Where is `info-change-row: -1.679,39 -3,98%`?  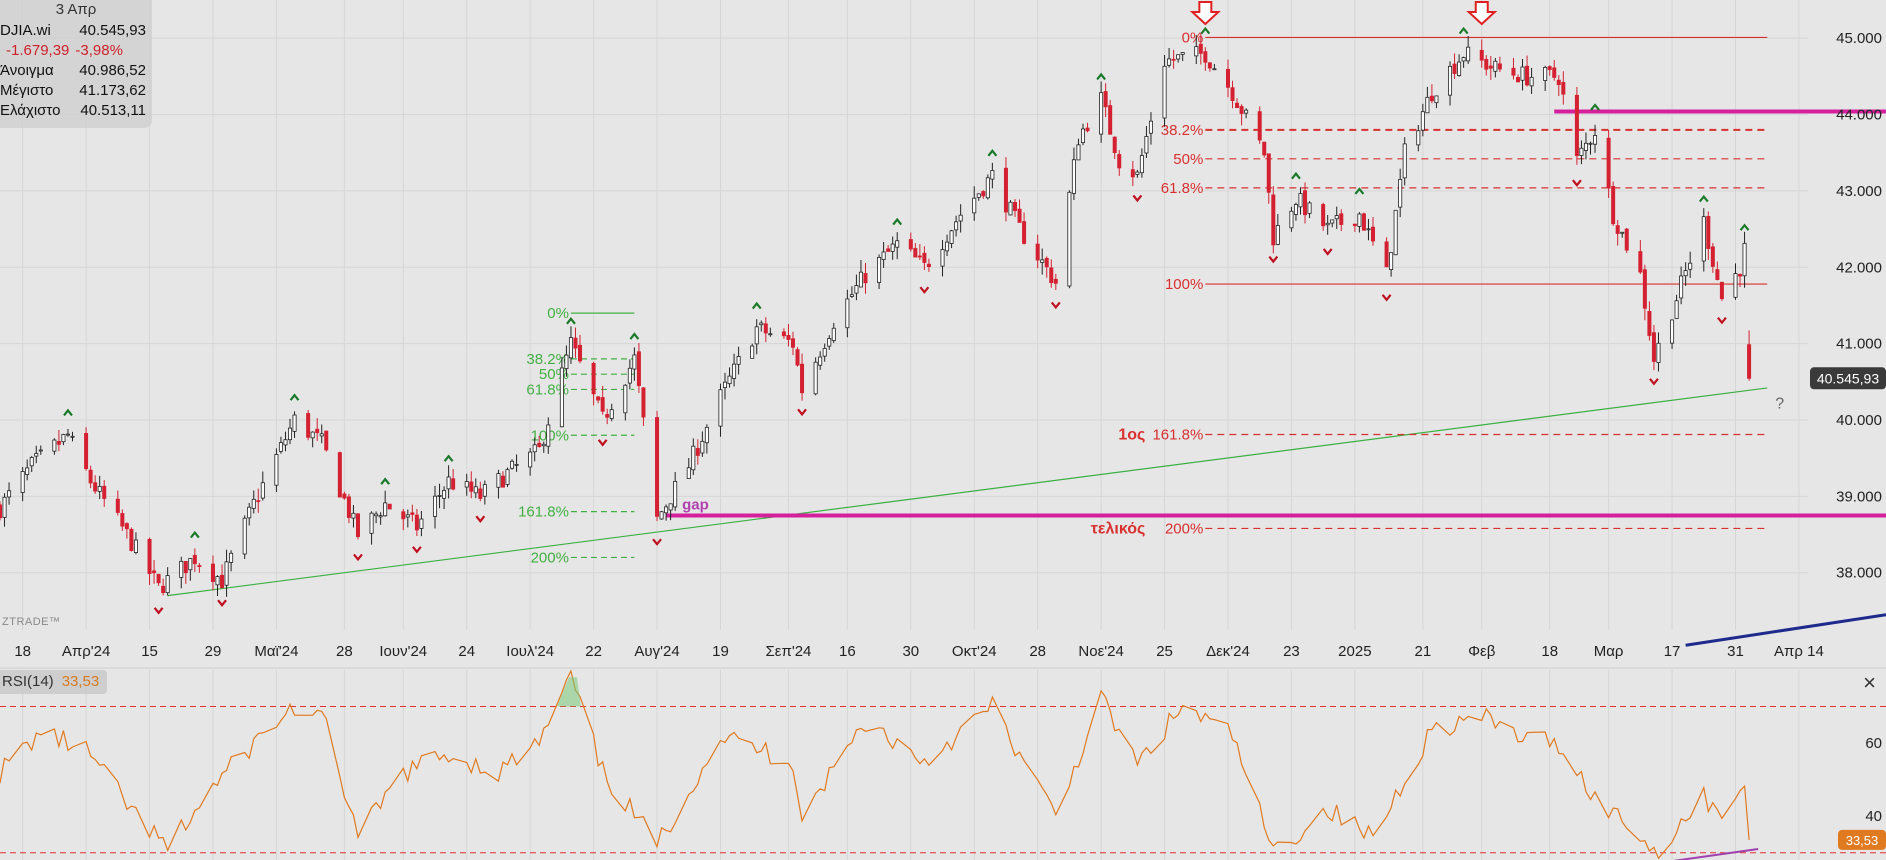 info-change-row: -1.679,39 -3,98% is located at coordinates (76, 51).